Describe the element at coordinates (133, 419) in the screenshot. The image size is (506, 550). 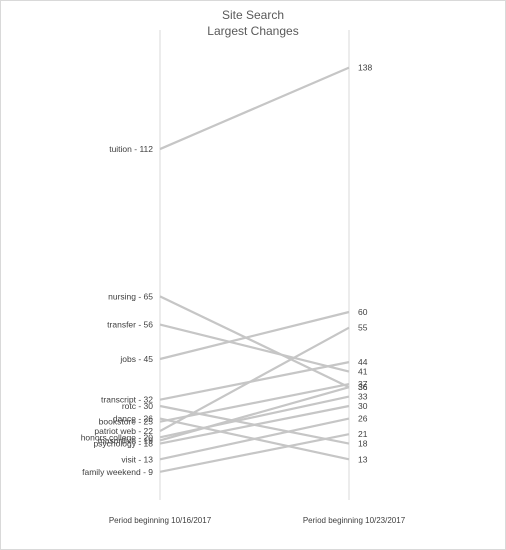
I see `left-data-label: dance - 26` at that location.